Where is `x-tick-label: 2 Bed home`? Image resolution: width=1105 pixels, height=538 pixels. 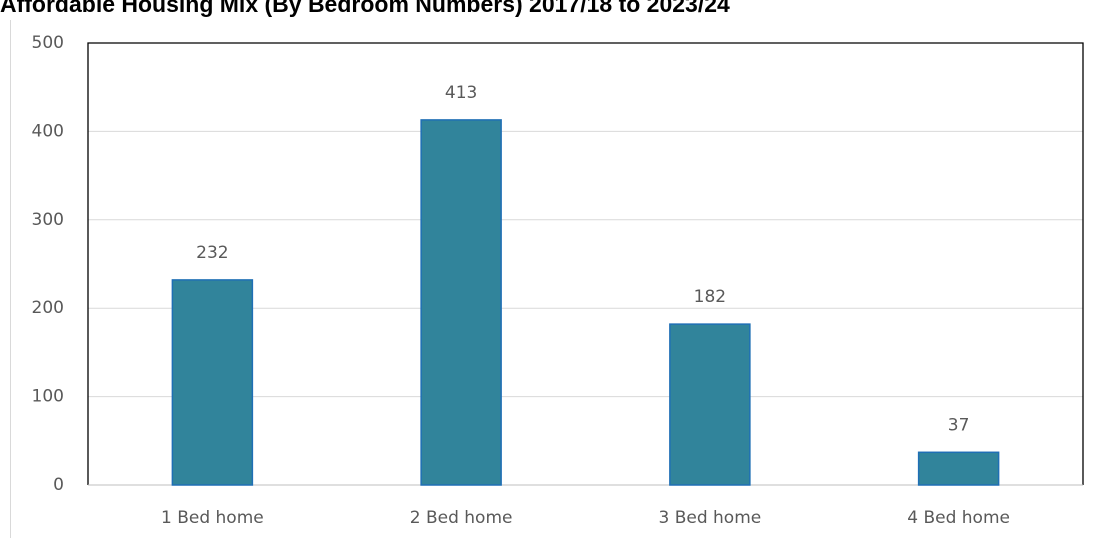
x-tick-label: 2 Bed home is located at coordinates (461, 518).